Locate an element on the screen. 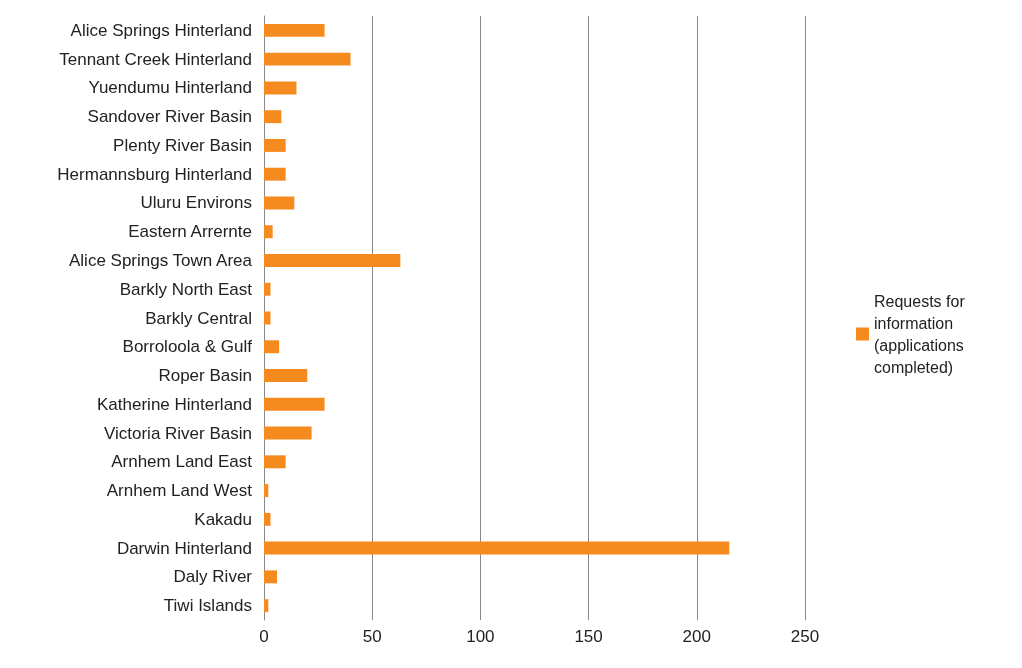 The image size is (1022, 668). y-tick-label: Roper Basin is located at coordinates (205, 376).